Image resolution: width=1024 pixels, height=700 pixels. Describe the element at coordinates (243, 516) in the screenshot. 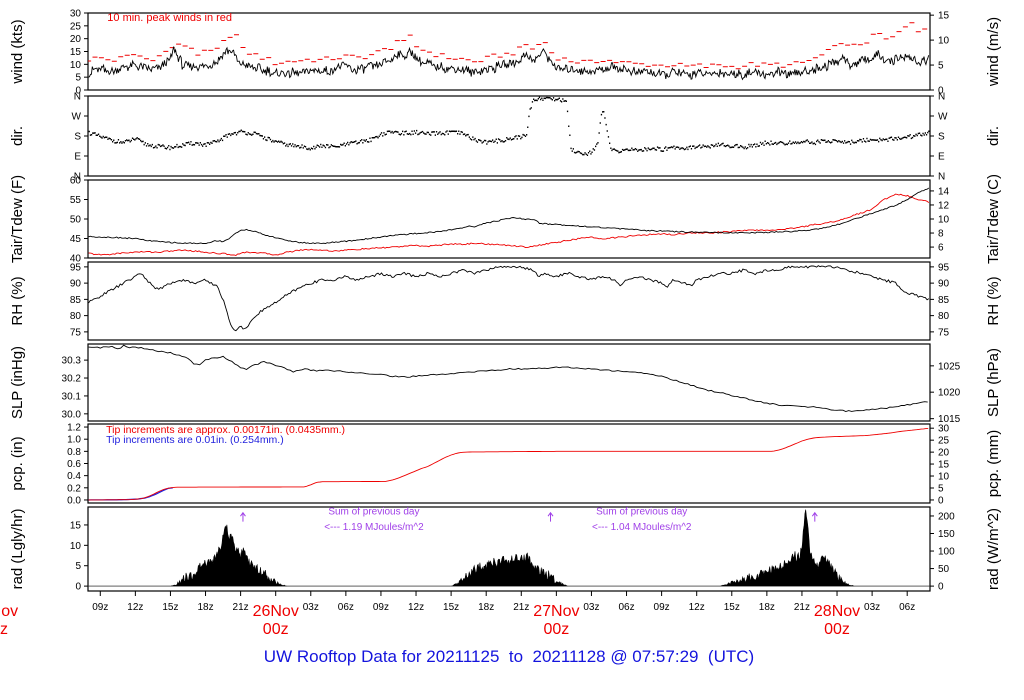

I see `sum-arrow-icon` at that location.